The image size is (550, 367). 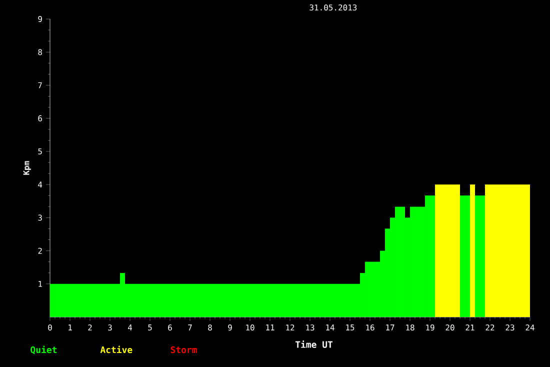 What do you see at coordinates (43, 350) in the screenshot?
I see `text: Quiet` at bounding box center [43, 350].